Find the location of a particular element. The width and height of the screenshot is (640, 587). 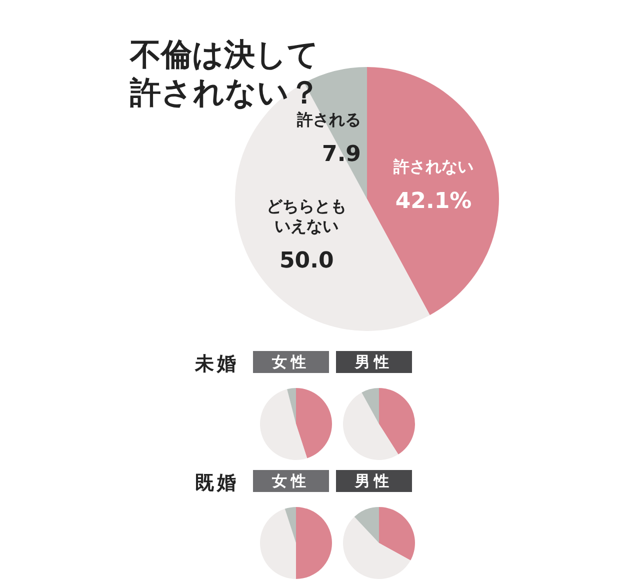

data-label: 42.1% is located at coordinates (433, 201).